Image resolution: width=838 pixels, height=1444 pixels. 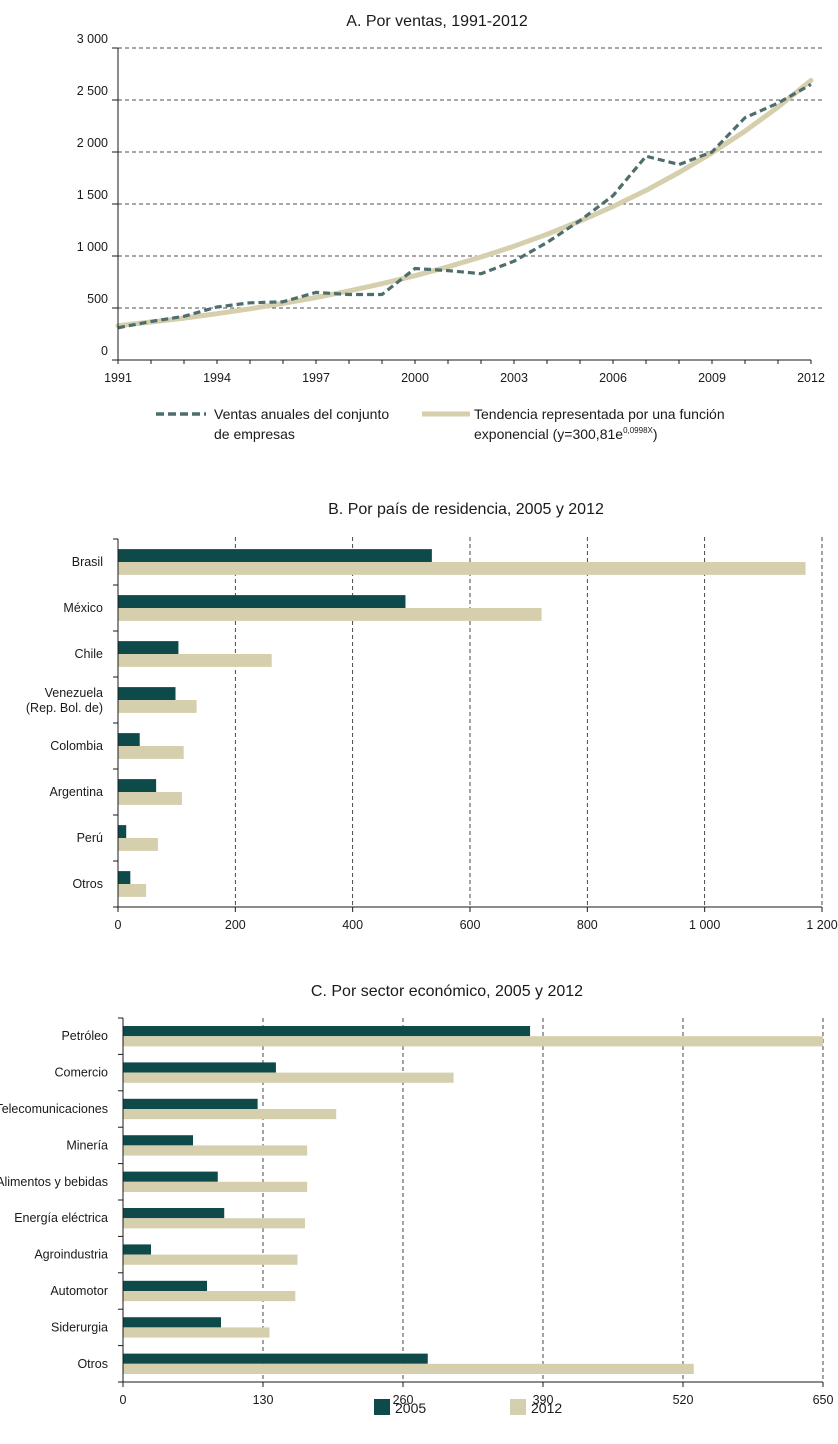 I want to click on series-line-trend, so click(x=464, y=203).